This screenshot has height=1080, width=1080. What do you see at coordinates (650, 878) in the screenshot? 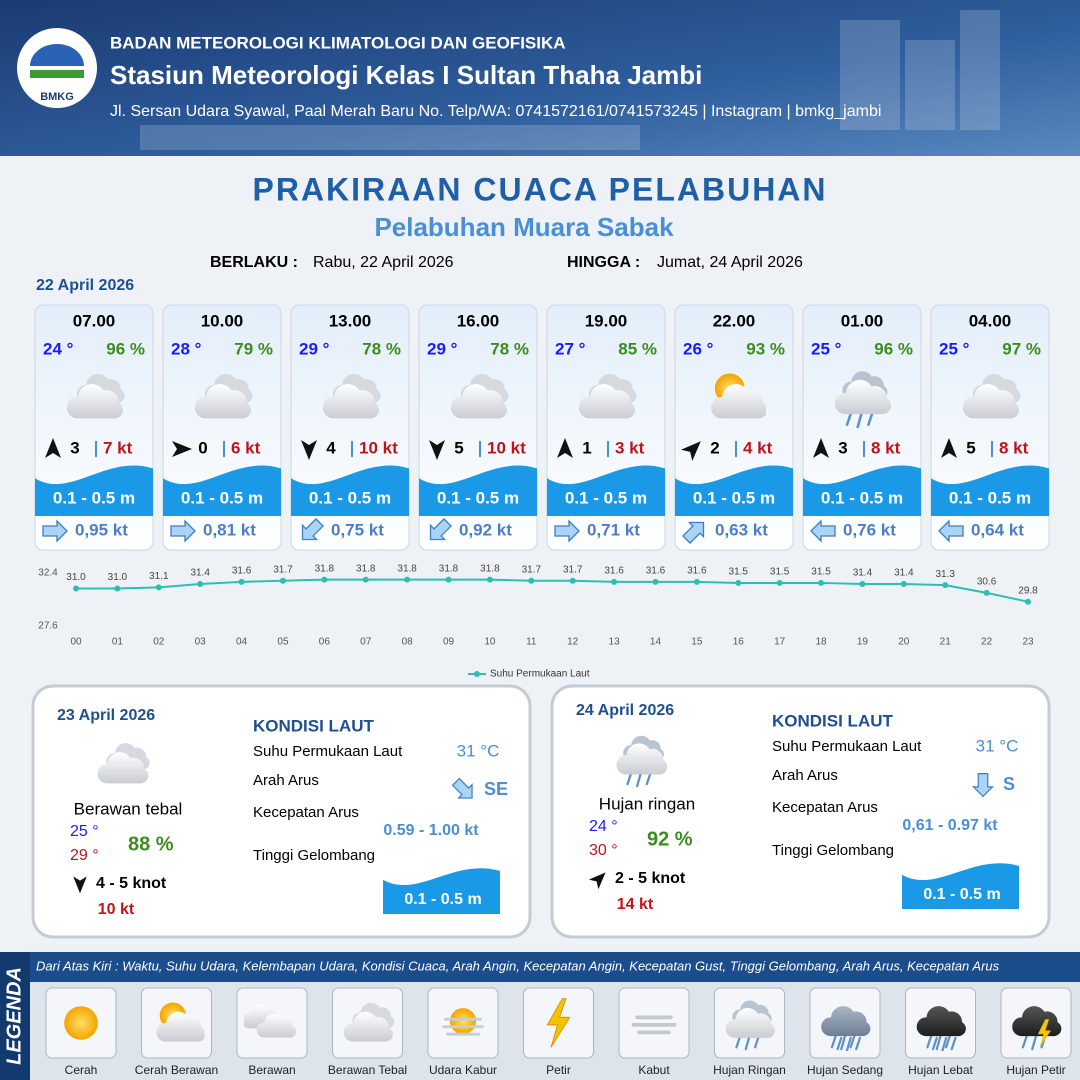
I see `day-wind: 2 - 5 knot` at bounding box center [650, 878].